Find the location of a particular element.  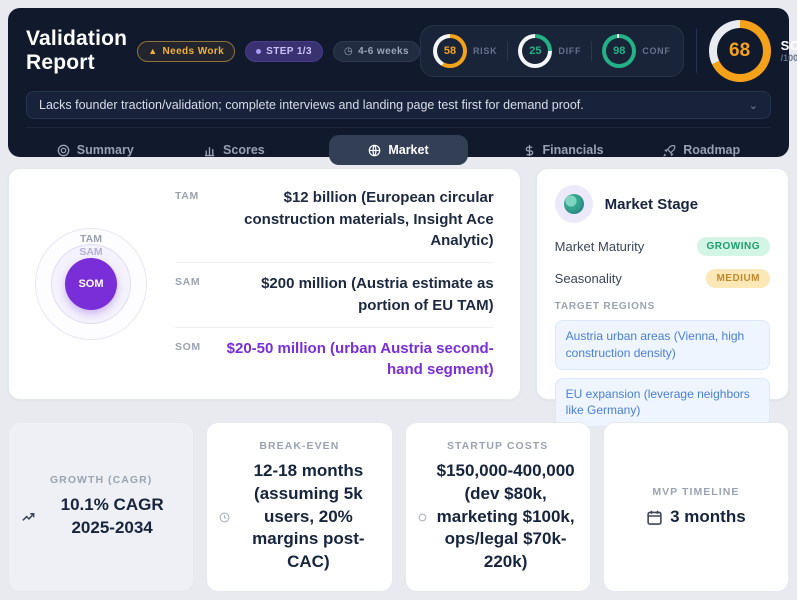

market-stage-title: Market Stage is located at coordinates (651, 204).